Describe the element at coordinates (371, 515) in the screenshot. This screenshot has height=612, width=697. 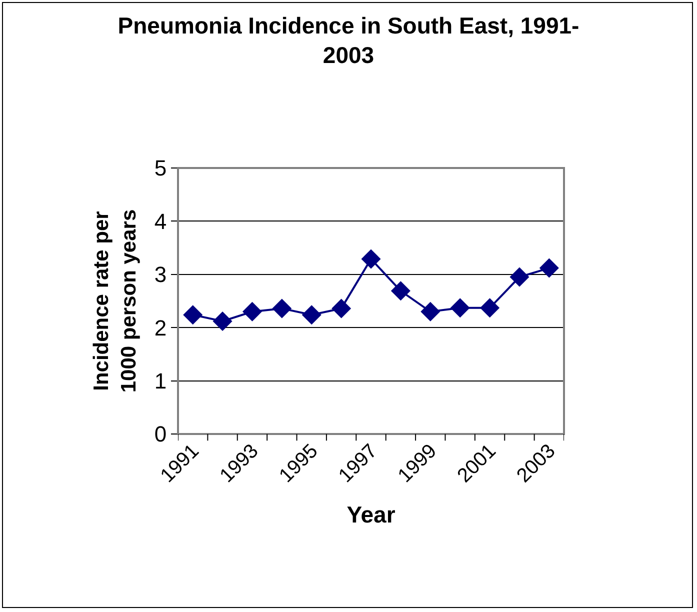
I see `x-axis-title: Year` at that location.